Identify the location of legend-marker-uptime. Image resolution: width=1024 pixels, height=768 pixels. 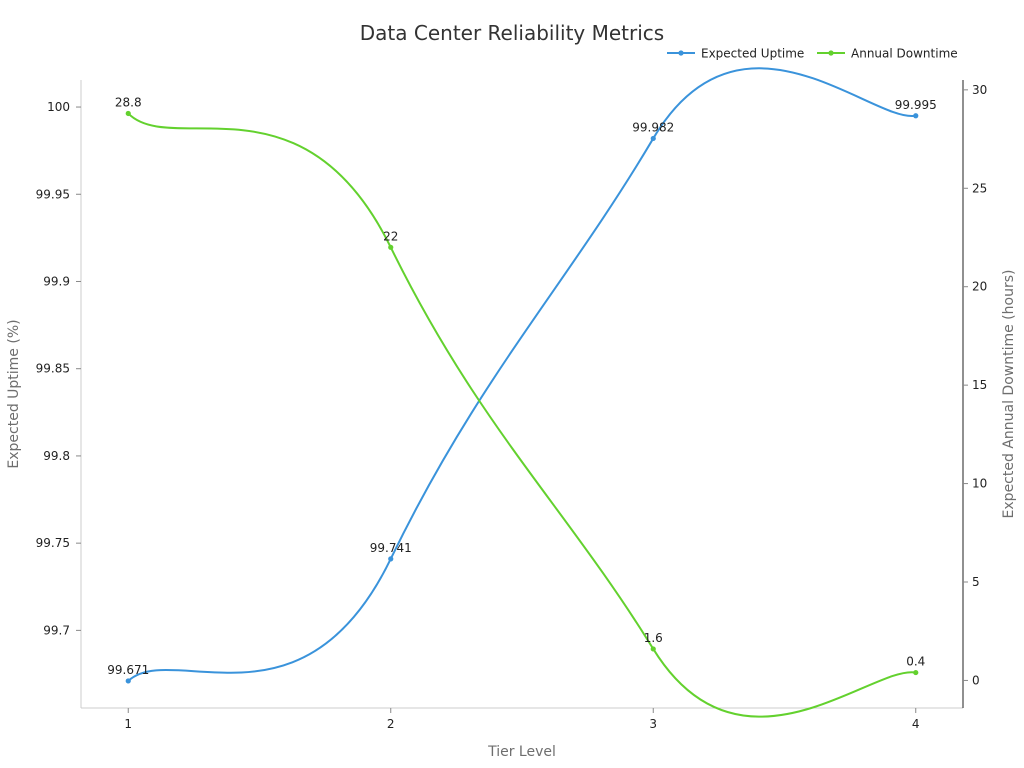
(681, 53).